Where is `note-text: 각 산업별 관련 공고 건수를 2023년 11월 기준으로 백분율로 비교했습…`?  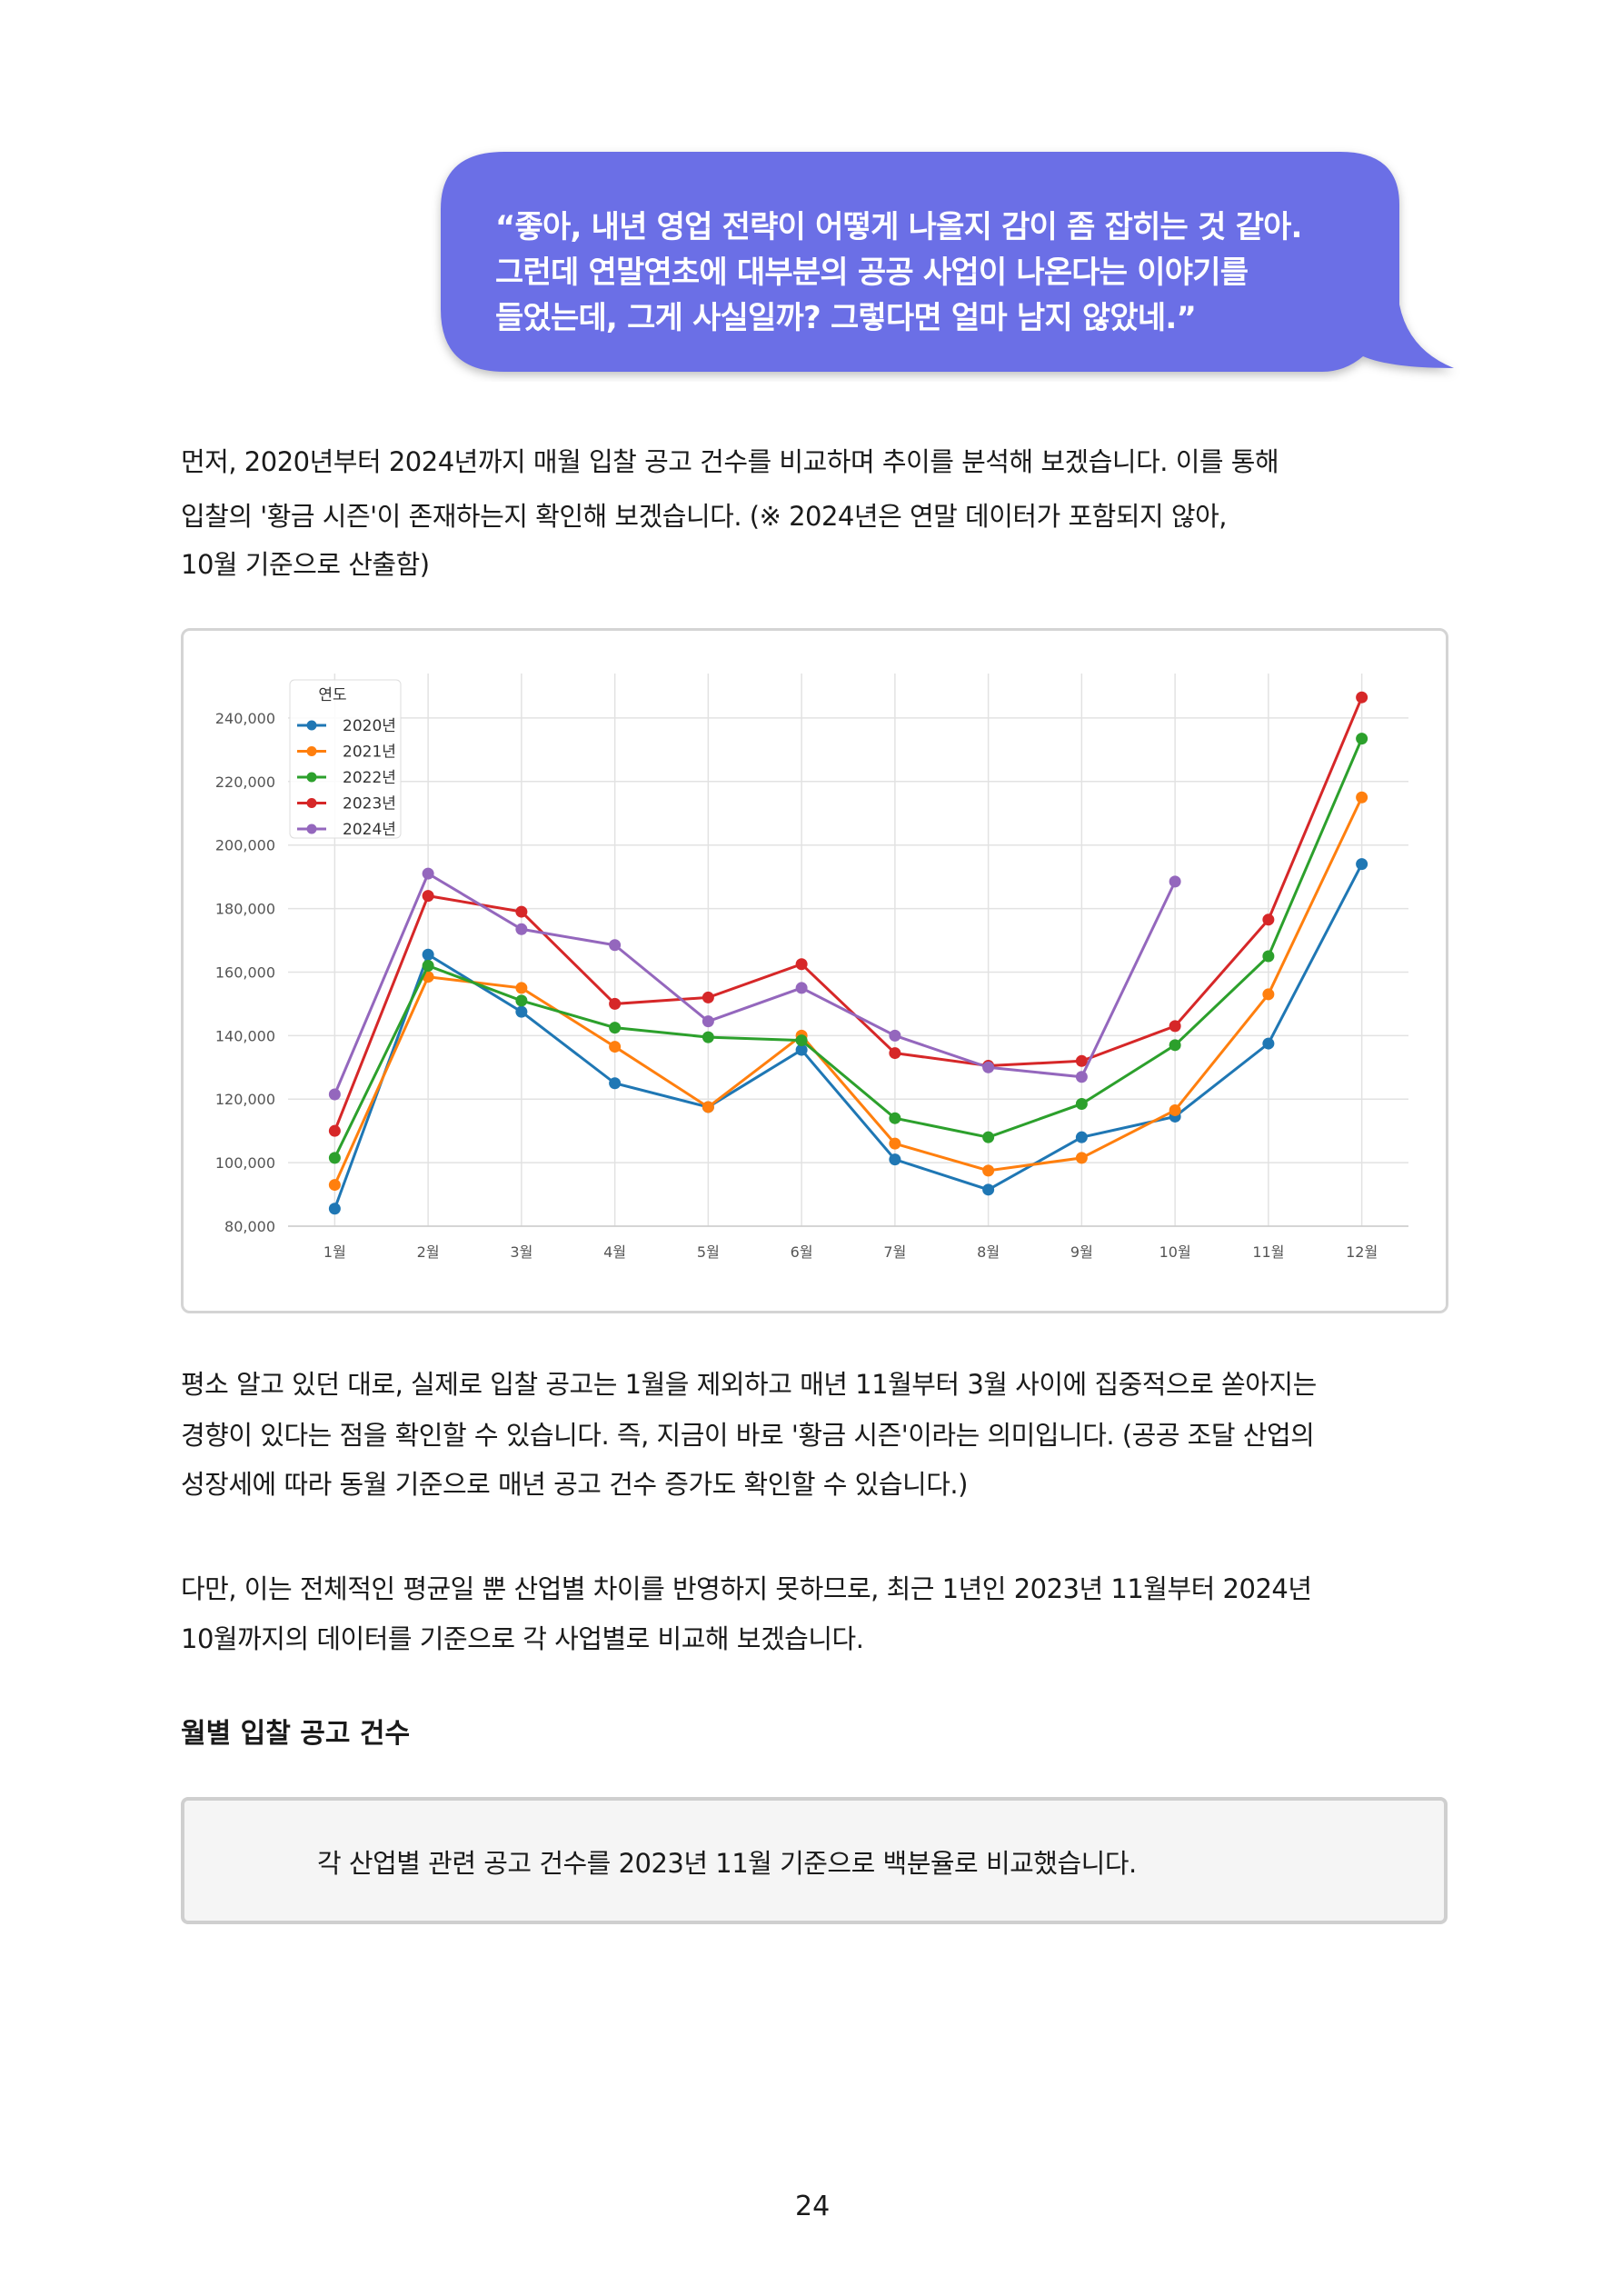 note-text: 각 산업별 관련 공고 건수를 2023년 11월 기준으로 백분율로 비교했습… is located at coordinates (727, 1863).